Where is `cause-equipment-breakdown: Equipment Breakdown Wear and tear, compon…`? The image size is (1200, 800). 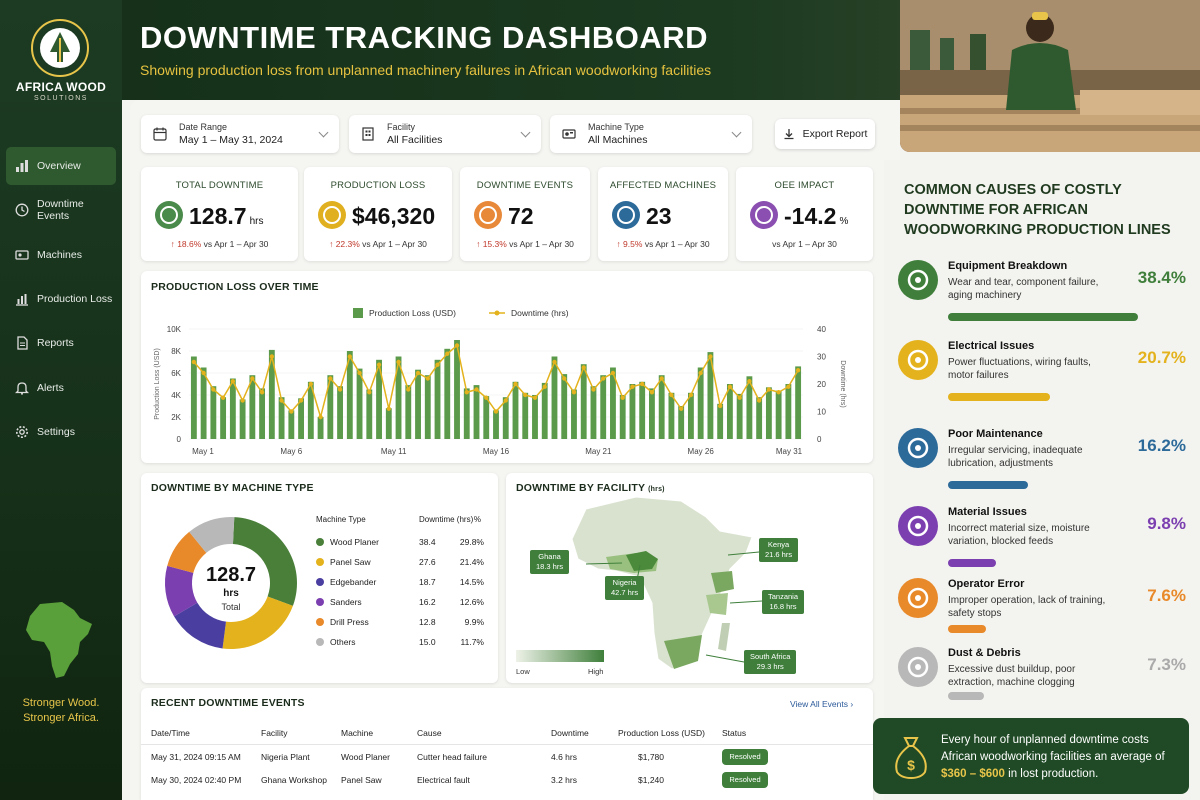 cause-equipment-breakdown: Equipment Breakdown Wear and tear, compon… is located at coordinates (1043, 295).